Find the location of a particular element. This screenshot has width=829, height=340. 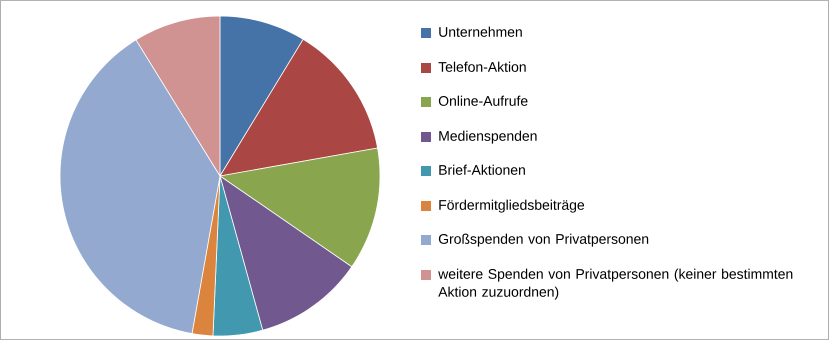

legend-label: Fördermitgliedsbeiträge is located at coordinates (511, 206).